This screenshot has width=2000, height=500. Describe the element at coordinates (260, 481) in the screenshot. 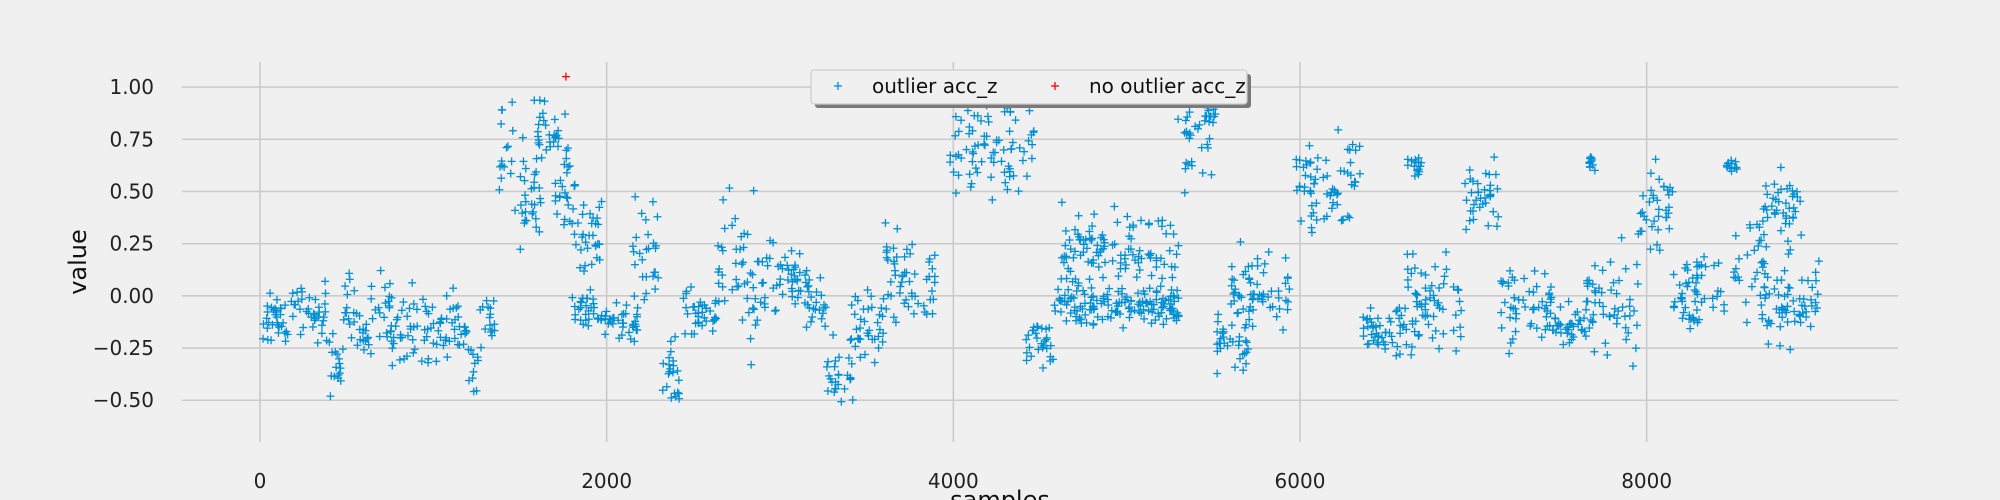

I see `x-tick-label: 0` at that location.